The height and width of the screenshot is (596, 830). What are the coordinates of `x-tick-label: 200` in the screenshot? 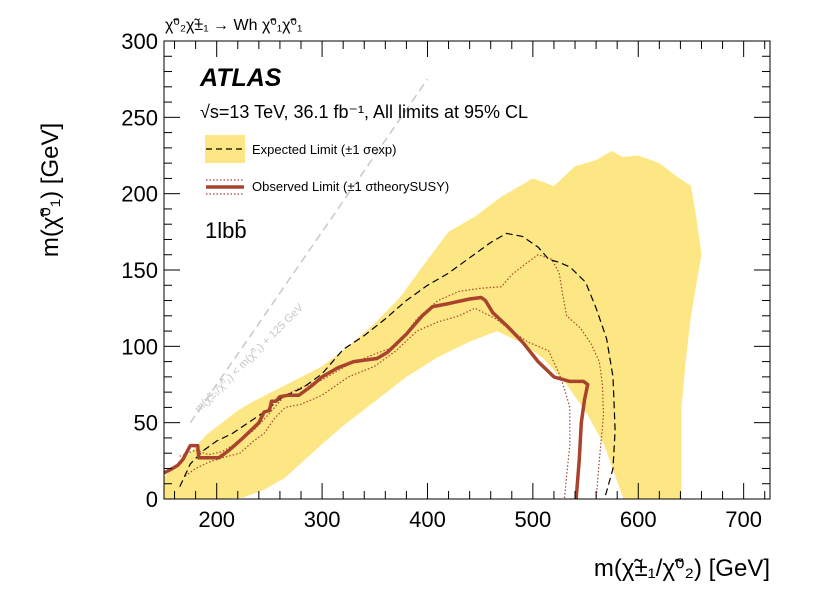 It's located at (216, 519).